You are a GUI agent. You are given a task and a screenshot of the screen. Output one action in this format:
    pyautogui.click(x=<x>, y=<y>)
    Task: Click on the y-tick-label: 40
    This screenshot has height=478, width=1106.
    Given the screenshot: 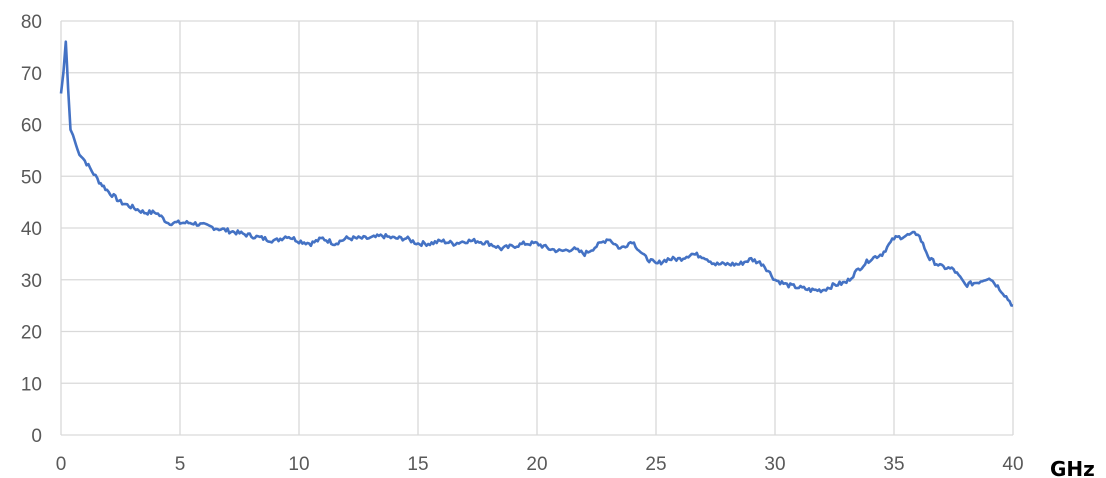 What is the action you would take?
    pyautogui.click(x=31, y=229)
    